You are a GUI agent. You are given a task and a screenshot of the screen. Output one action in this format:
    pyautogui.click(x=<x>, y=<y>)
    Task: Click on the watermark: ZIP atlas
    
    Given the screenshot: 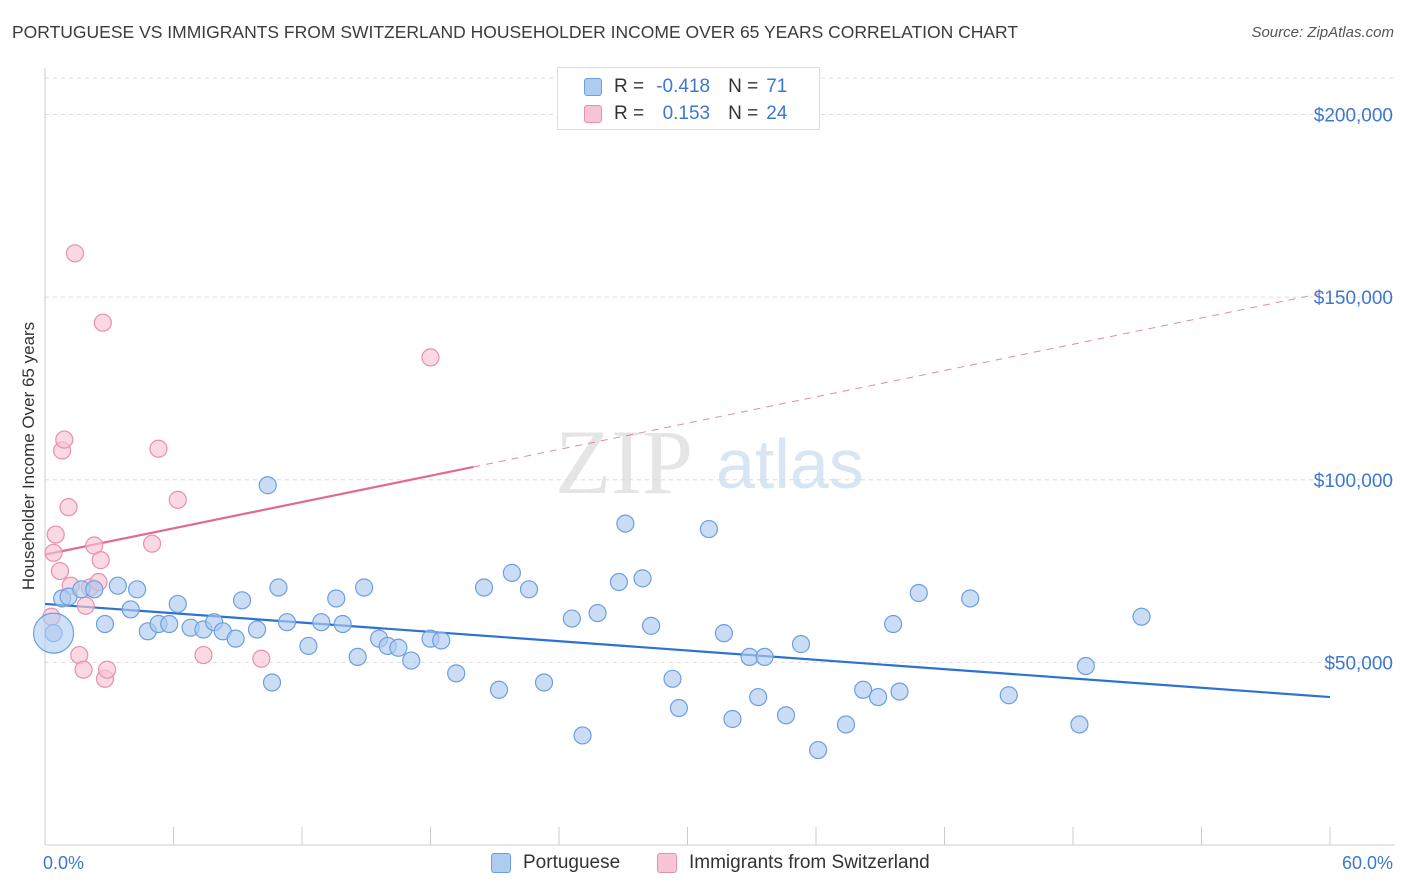 What is the action you would take?
    pyautogui.click(x=709, y=462)
    